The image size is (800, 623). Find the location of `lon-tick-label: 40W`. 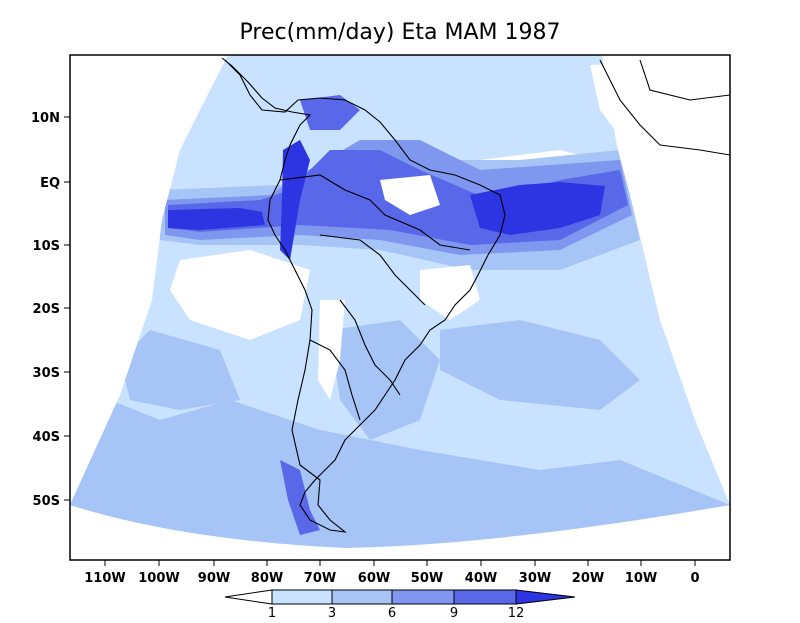

lon-tick-label: 40W is located at coordinates (481, 578).